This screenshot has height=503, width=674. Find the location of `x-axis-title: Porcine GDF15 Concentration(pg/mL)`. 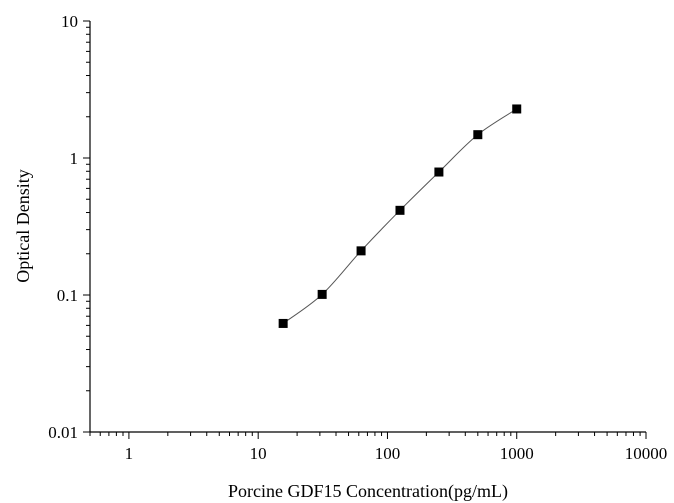

x-axis-title: Porcine GDF15 Concentration(pg/mL) is located at coordinates (368, 491).